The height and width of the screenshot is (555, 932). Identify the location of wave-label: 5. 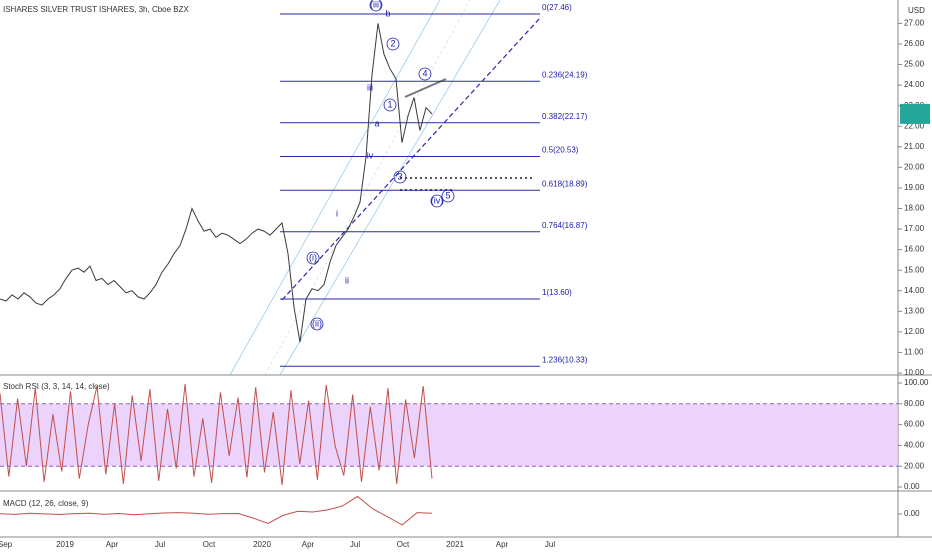
(447, 195).